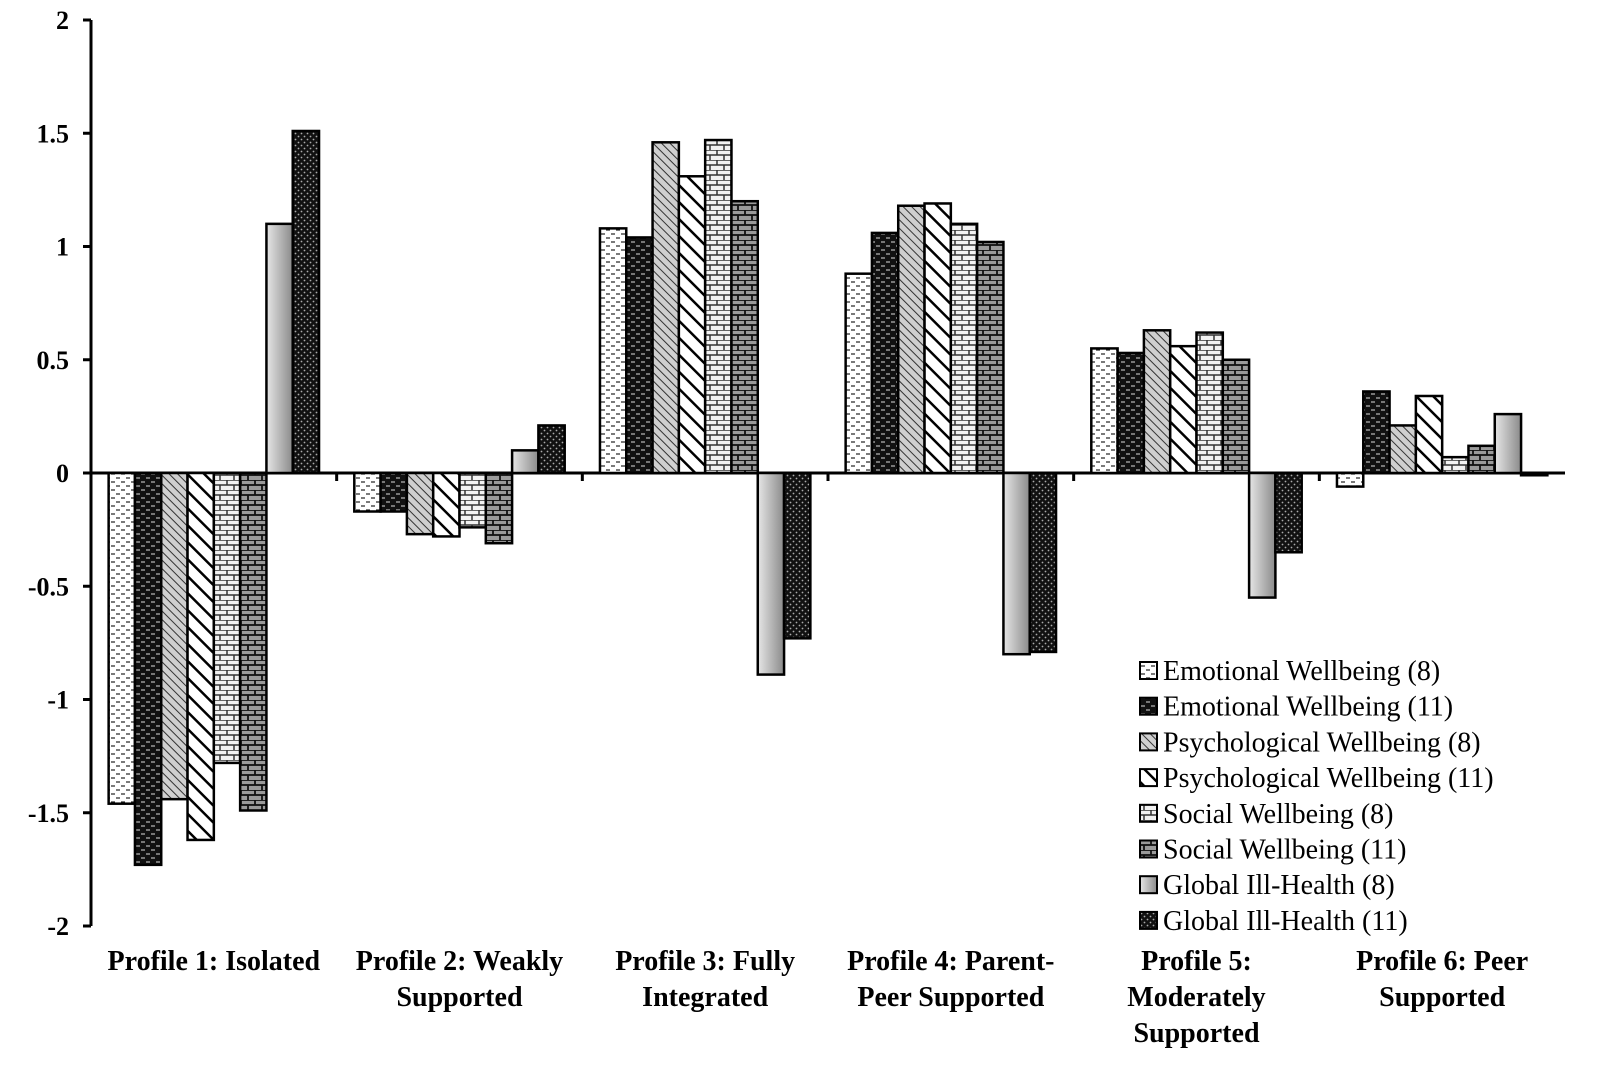  What do you see at coordinates (53, 360) in the screenshot?
I see `y-tick-label: 0.5` at bounding box center [53, 360].